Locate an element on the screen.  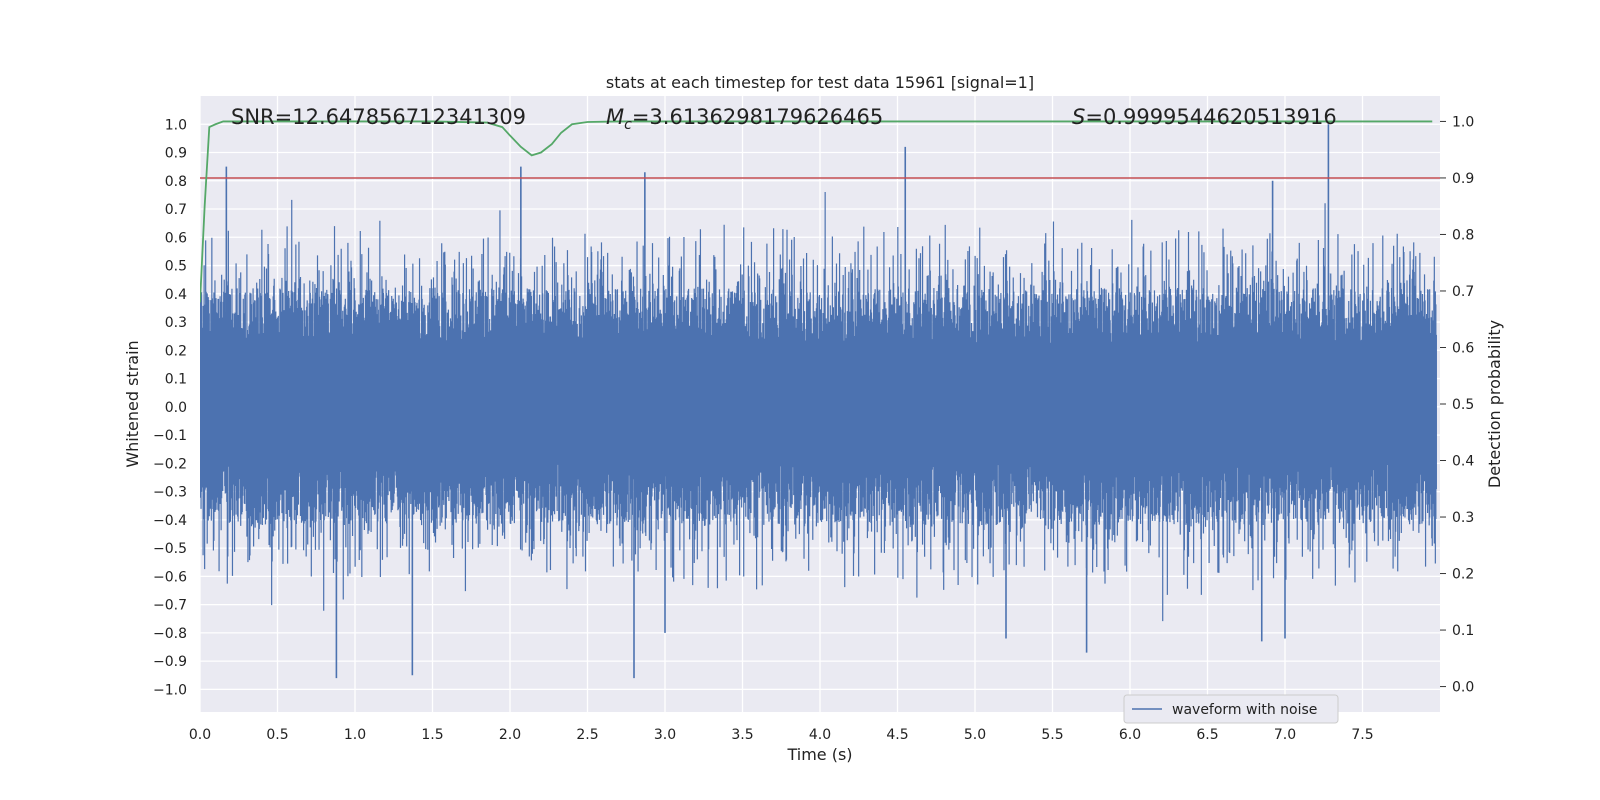
y-left-tick-label: −0.1 is located at coordinates (170, 436).